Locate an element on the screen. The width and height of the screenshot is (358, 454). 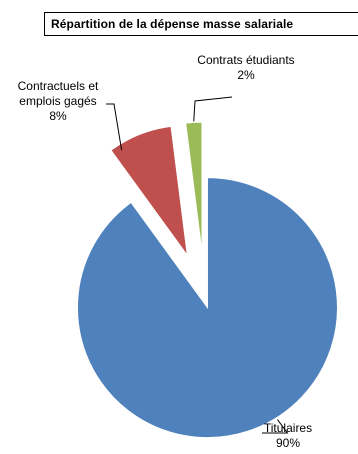
label-value-contractuels: 8% is located at coordinates (58, 116).